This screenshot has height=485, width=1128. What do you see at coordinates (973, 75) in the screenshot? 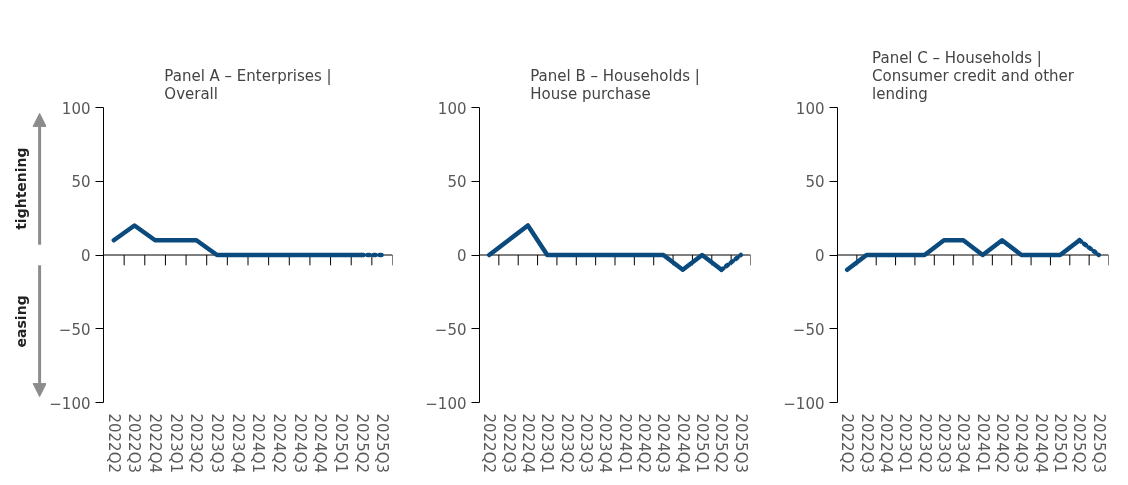
I see `chart-title: Panel C – Households | Consumer credit and other lending` at bounding box center [973, 75].